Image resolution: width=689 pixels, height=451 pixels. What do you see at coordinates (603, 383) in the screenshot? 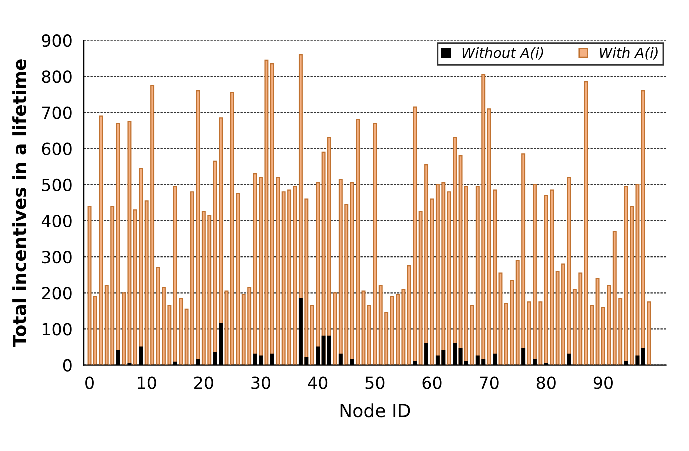
I see `x-tick-label: 90` at bounding box center [603, 383].